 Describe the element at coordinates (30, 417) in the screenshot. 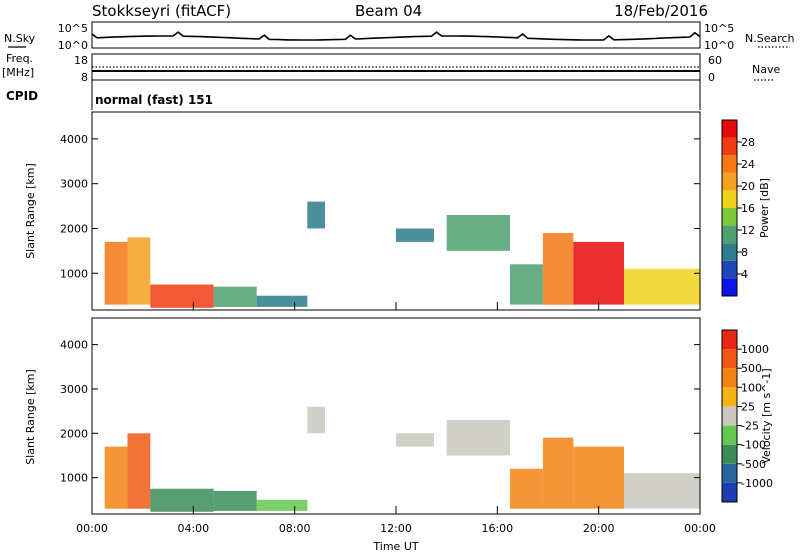

I see `velocity-ylabel: Slant Range [km]` at that location.